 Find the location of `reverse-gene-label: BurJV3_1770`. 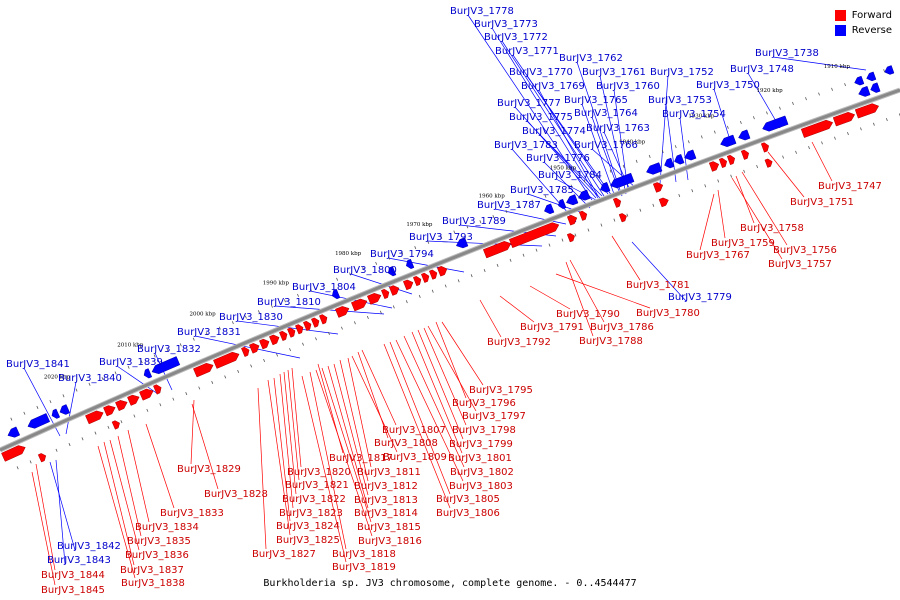

reverse-gene-label: BurJV3_1770 is located at coordinates (541, 72).